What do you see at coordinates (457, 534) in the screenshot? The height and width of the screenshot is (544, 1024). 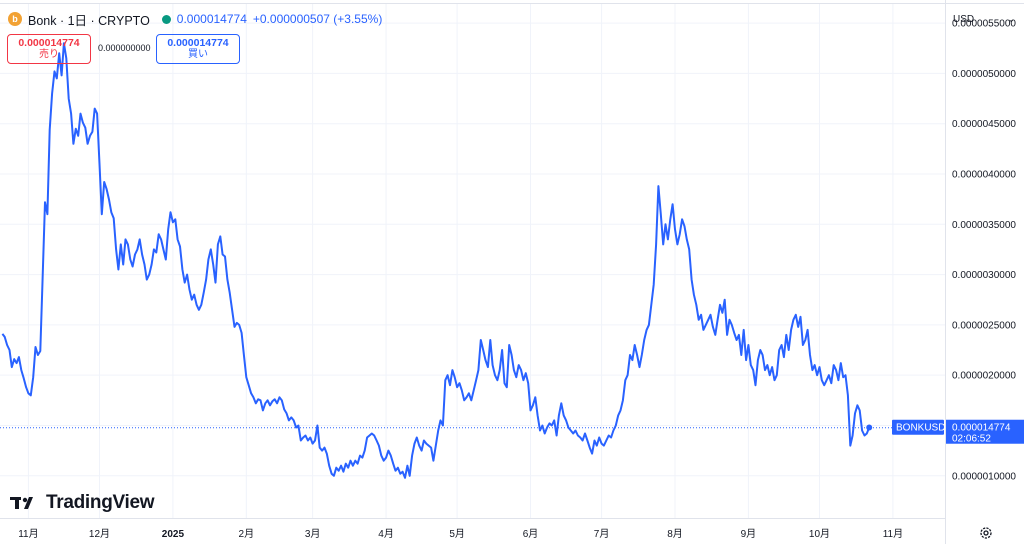 I see `time-tick-label: 5月` at bounding box center [457, 534].